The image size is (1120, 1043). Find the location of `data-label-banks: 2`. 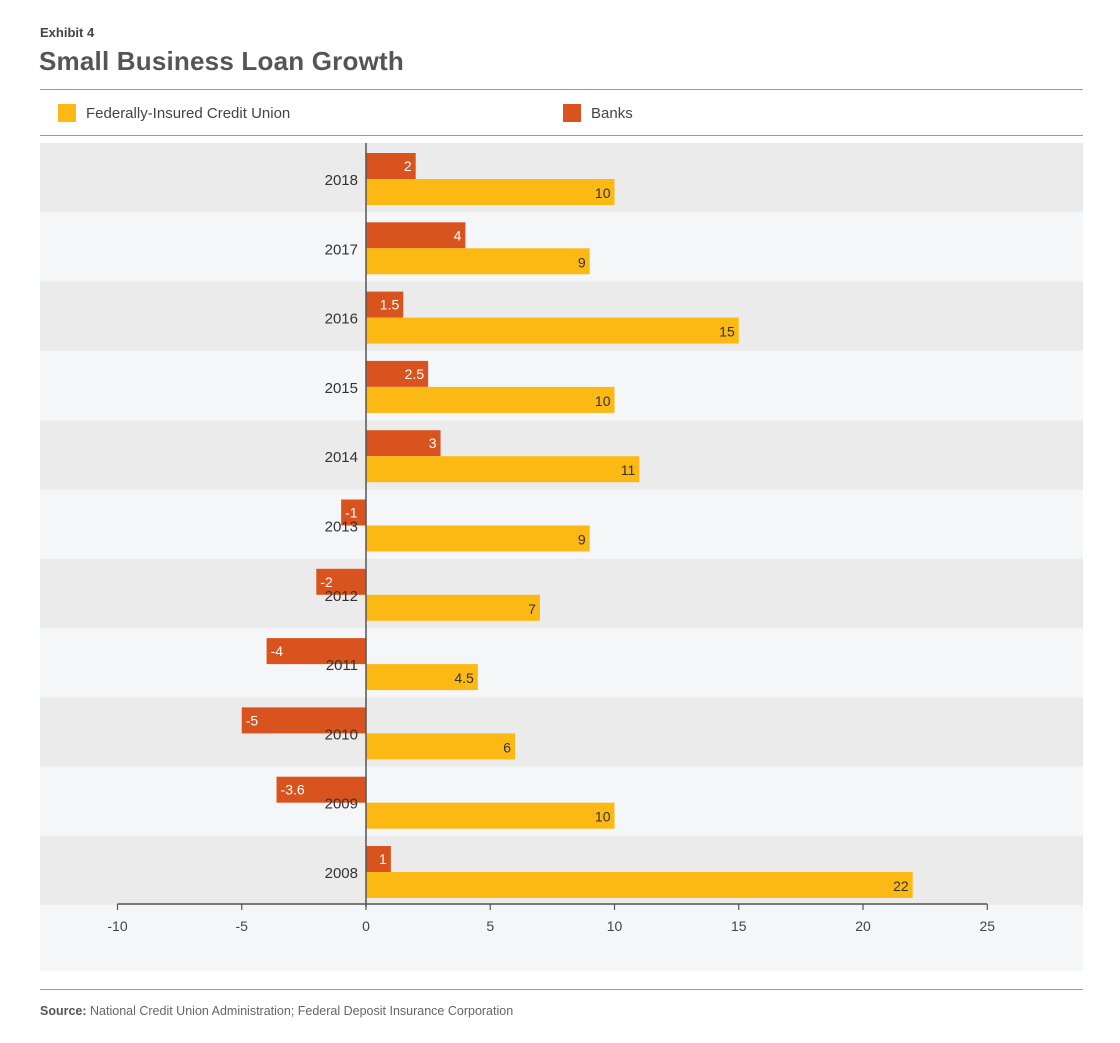

data-label-banks: 2 is located at coordinates (408, 166).